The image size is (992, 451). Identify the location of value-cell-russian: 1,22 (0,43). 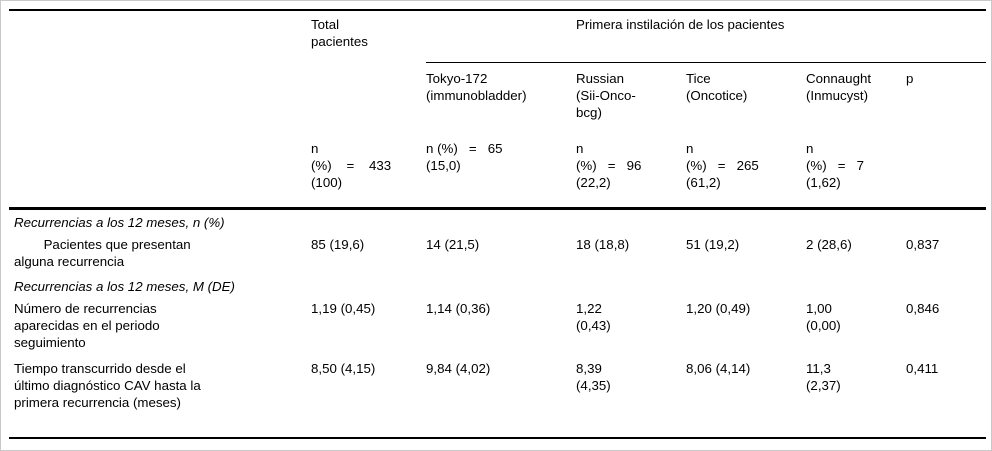
(593, 316).